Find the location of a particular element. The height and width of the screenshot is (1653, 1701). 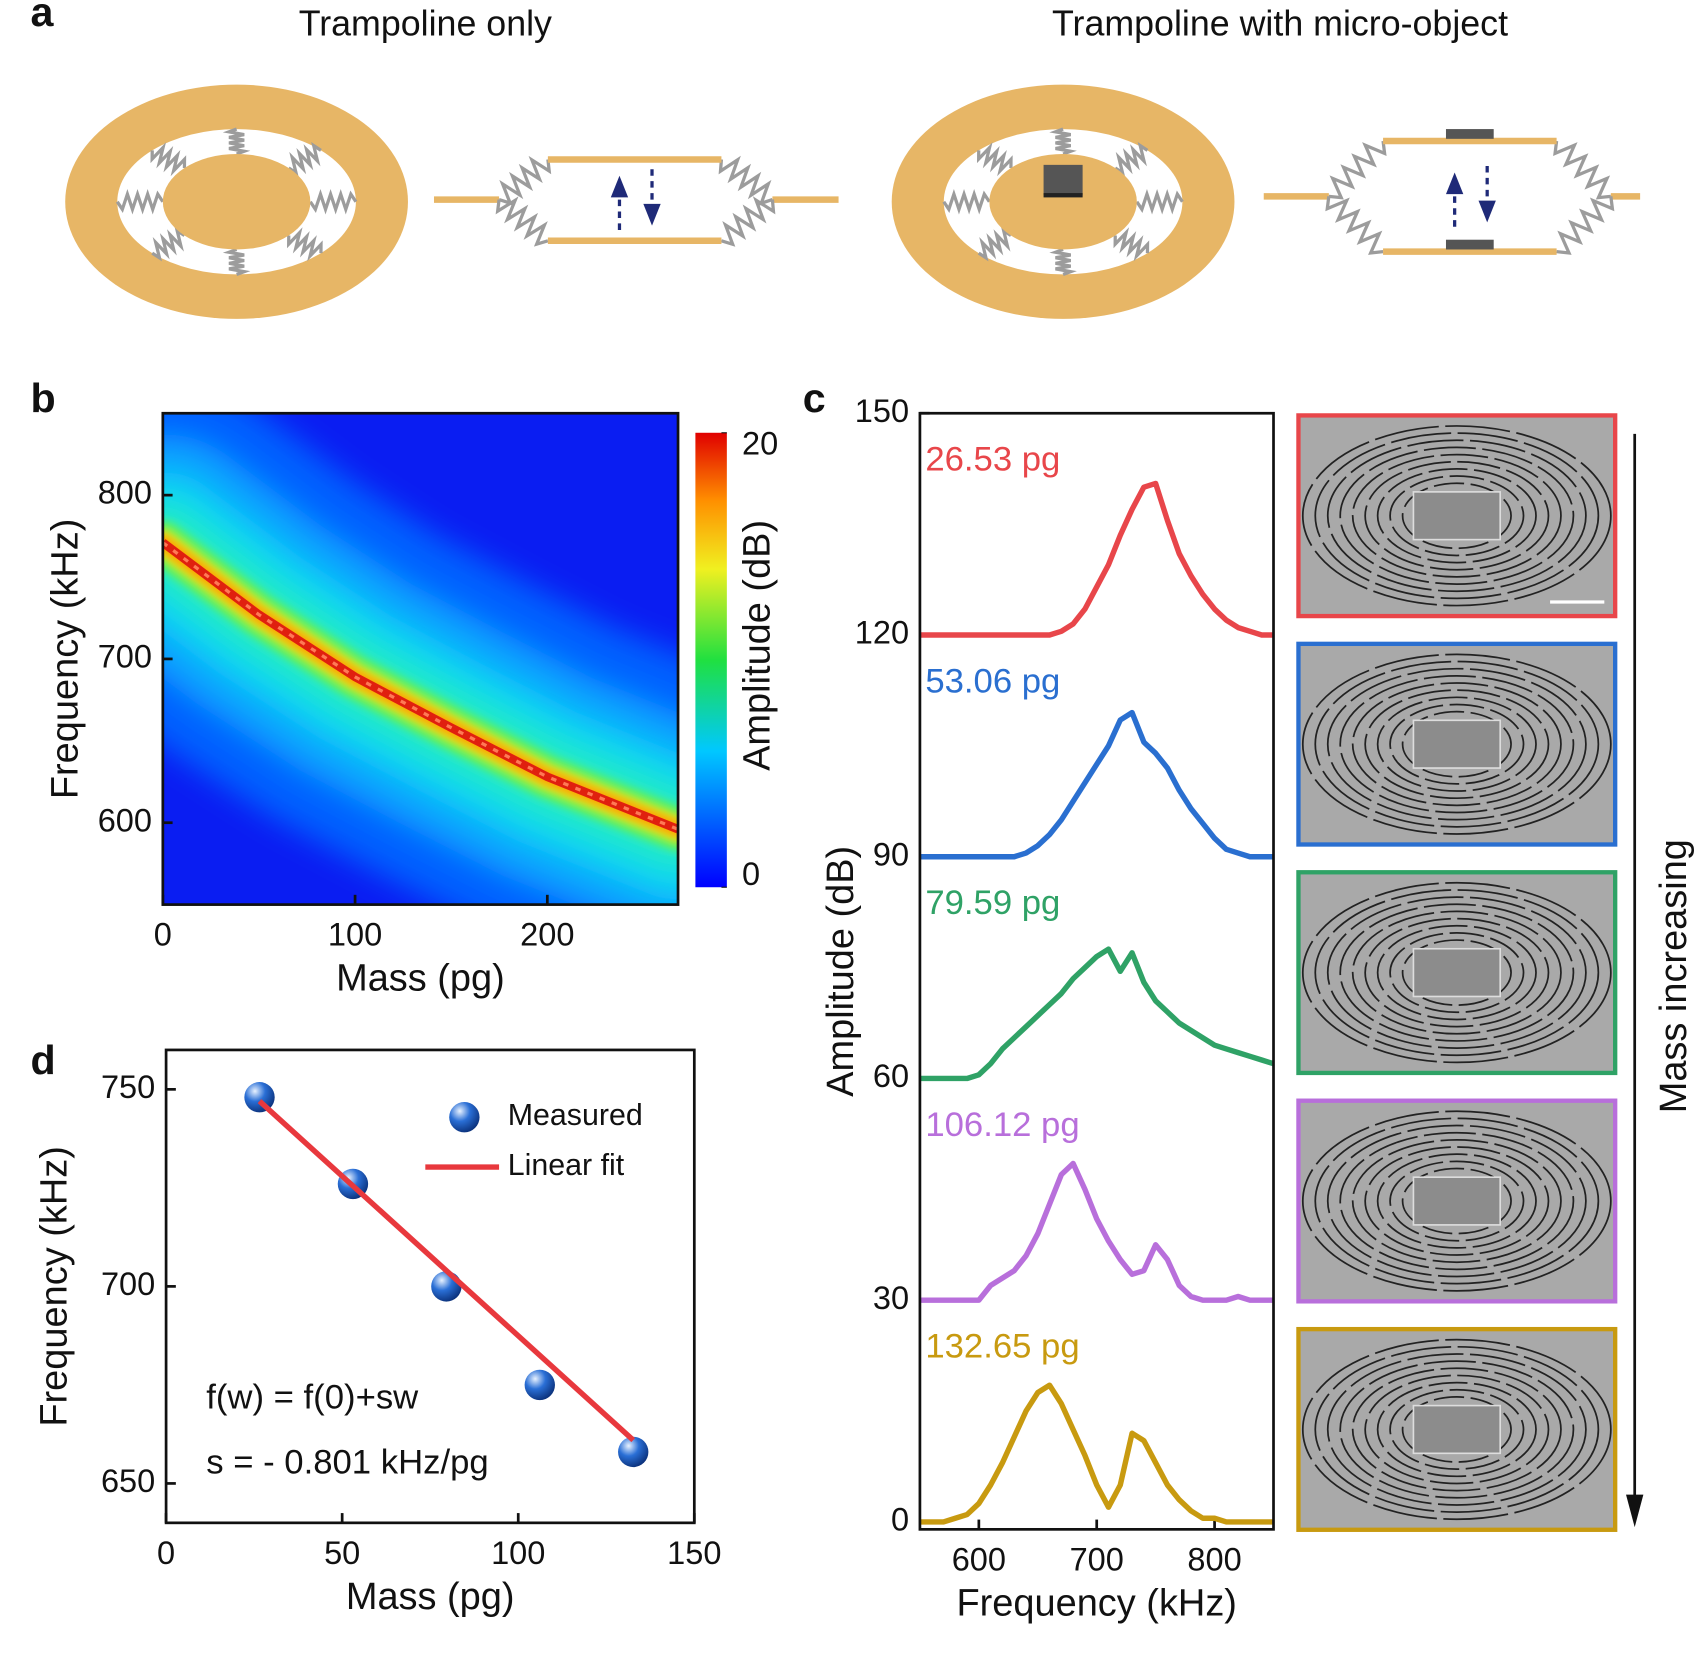

x-axis-label: Frequency (kHz) is located at coordinates (1096, 1603).